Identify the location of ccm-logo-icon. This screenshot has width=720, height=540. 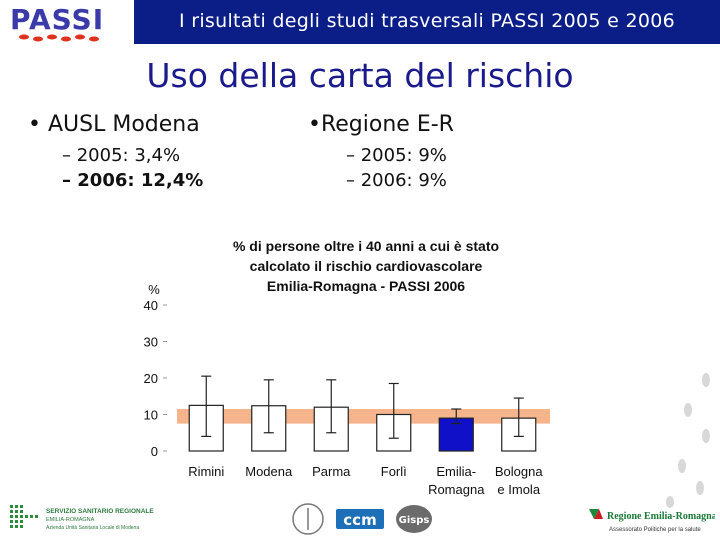
(360, 519).